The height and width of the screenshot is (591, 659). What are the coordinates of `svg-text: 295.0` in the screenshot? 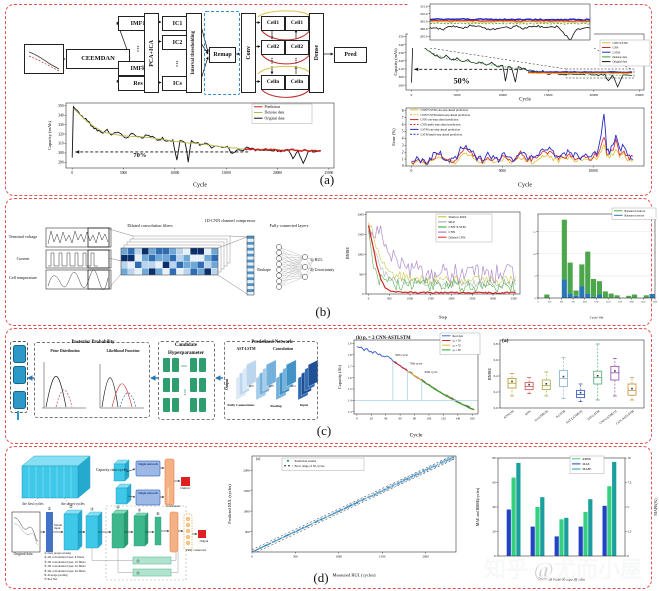 It's located at (424, 36).